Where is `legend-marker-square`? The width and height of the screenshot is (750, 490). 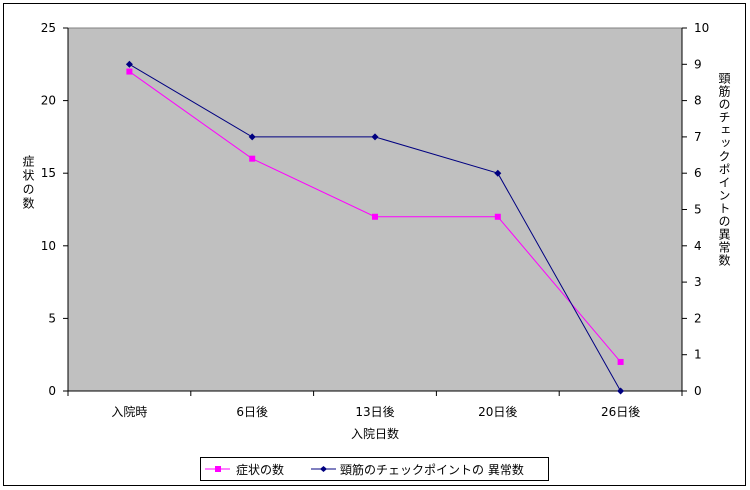
legend-marker-square is located at coordinates (218, 469).